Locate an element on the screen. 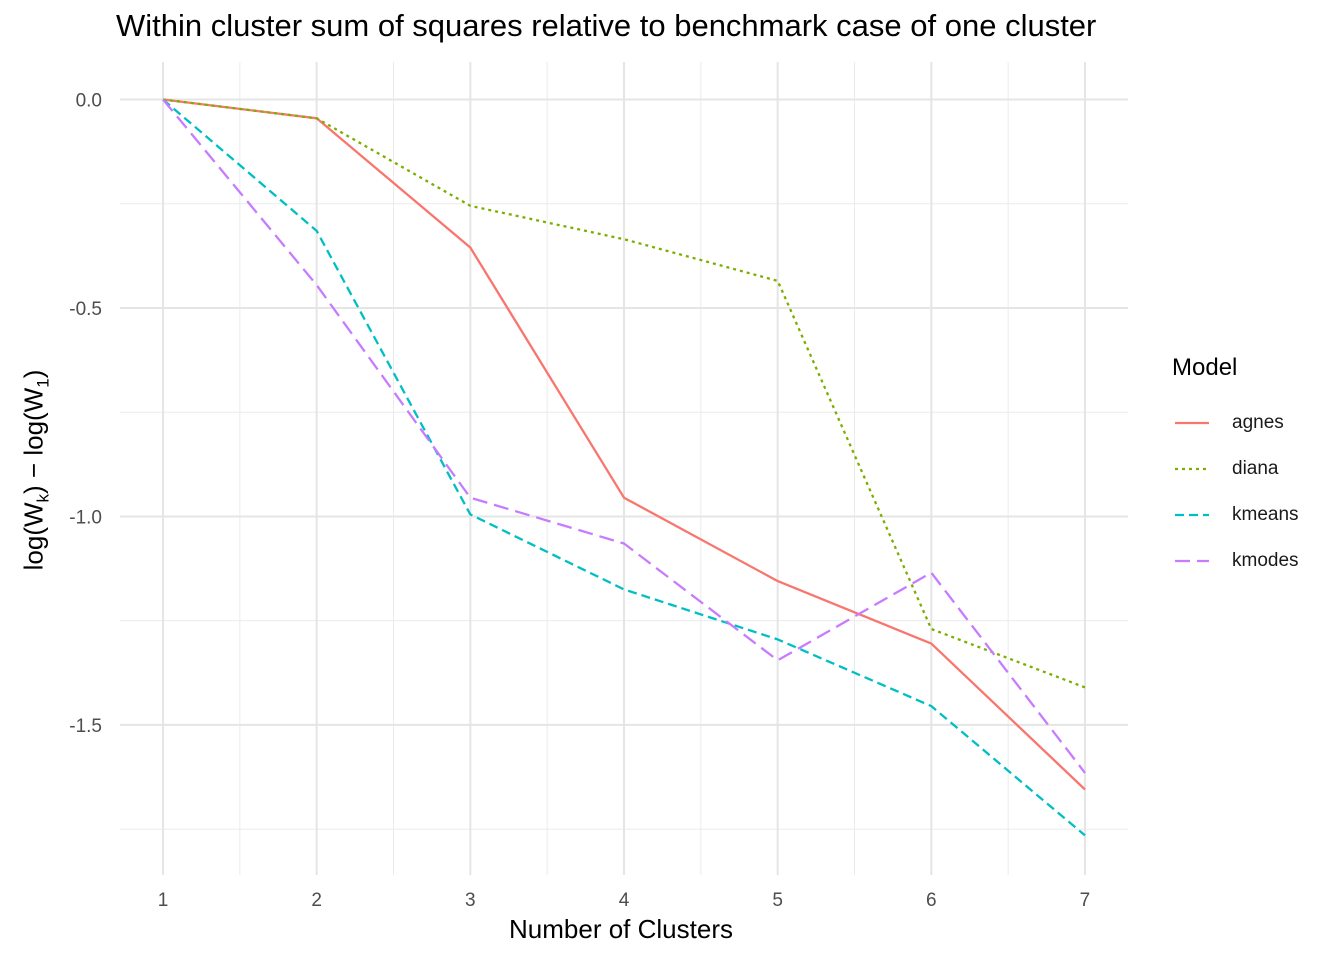 This screenshot has height=960, width=1344. legend-item-kmodes: kmodes is located at coordinates (1235, 561).